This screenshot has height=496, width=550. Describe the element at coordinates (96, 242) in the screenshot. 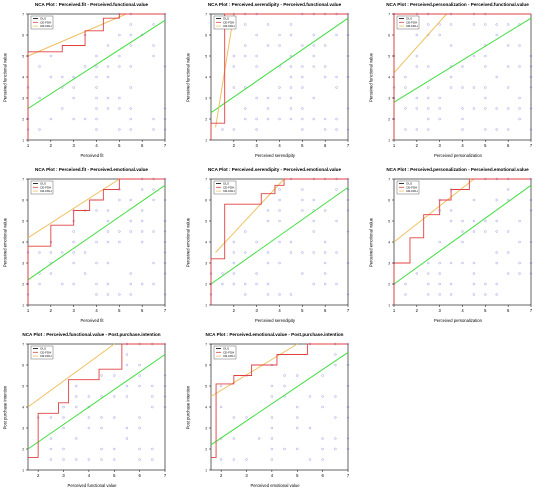

I see `plot-frame` at that location.